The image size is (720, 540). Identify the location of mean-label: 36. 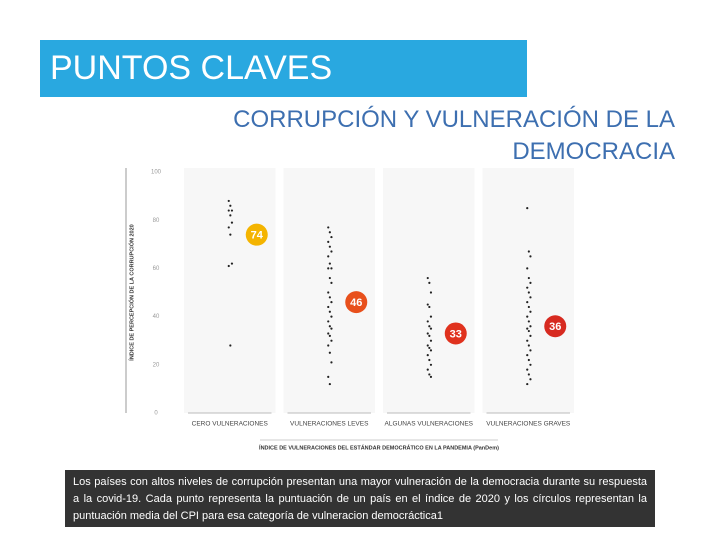
(555, 327).